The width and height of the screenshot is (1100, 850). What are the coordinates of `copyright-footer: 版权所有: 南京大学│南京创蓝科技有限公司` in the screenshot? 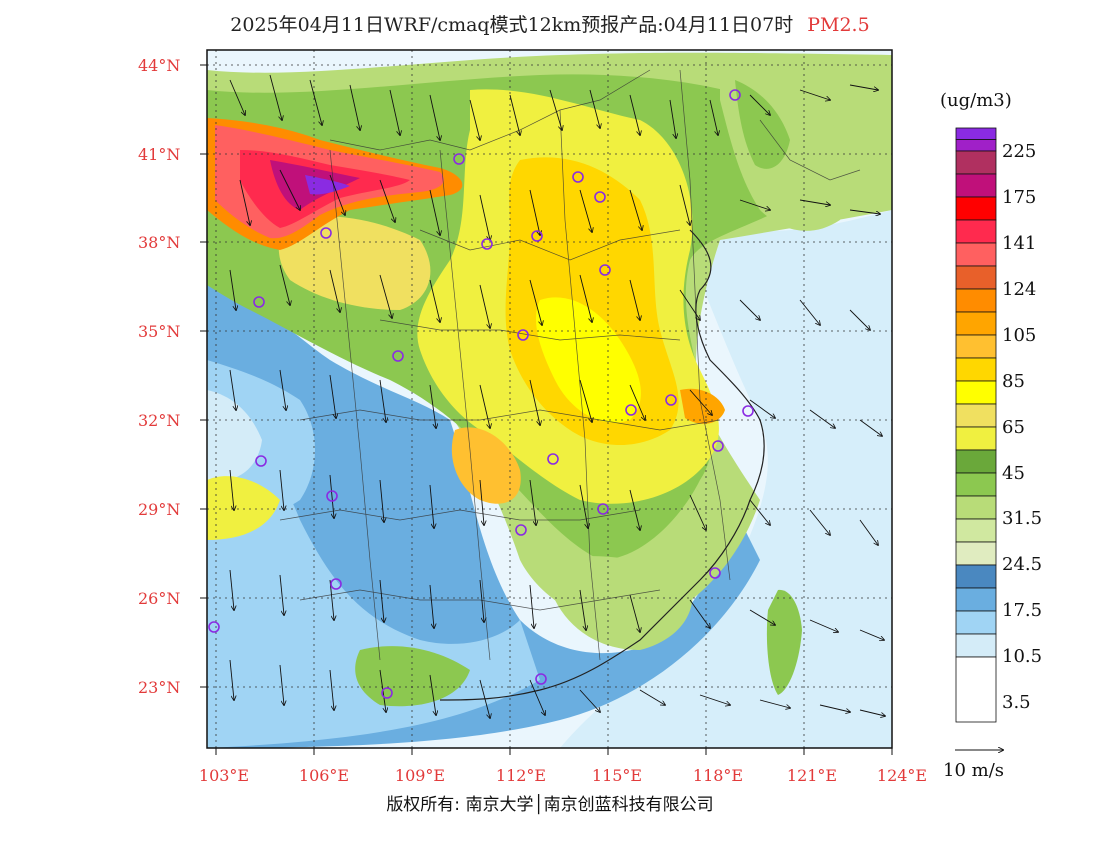 It's located at (550, 805).